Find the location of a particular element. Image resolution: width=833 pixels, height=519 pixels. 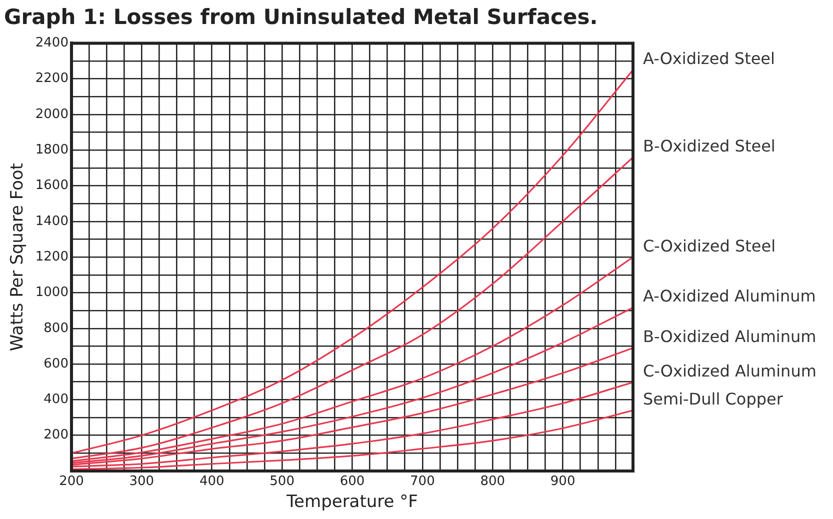

series-label: A-Oxidized Steel is located at coordinates (709, 58).